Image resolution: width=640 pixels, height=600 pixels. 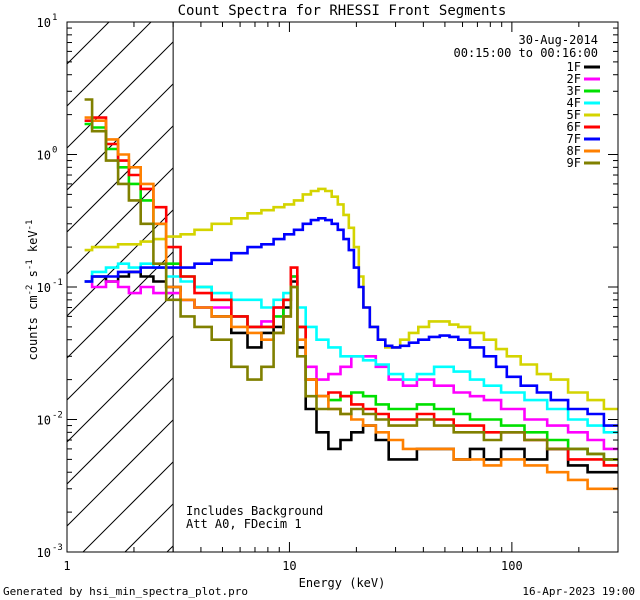 What do you see at coordinates (574, 103) in the screenshot?
I see `legend-label-4F: 4F` at bounding box center [574, 103].